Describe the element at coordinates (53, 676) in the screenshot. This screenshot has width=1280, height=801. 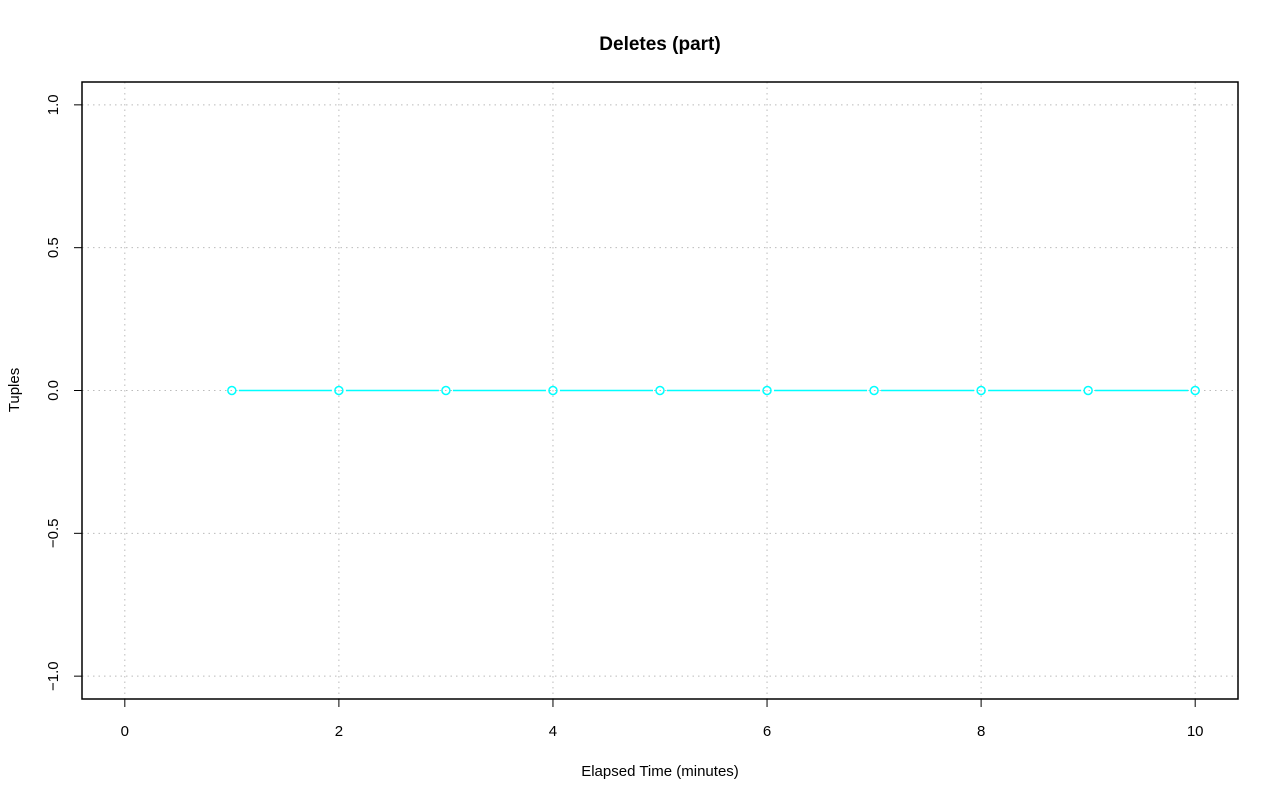
I see `y-tick-label: −1.0` at that location.